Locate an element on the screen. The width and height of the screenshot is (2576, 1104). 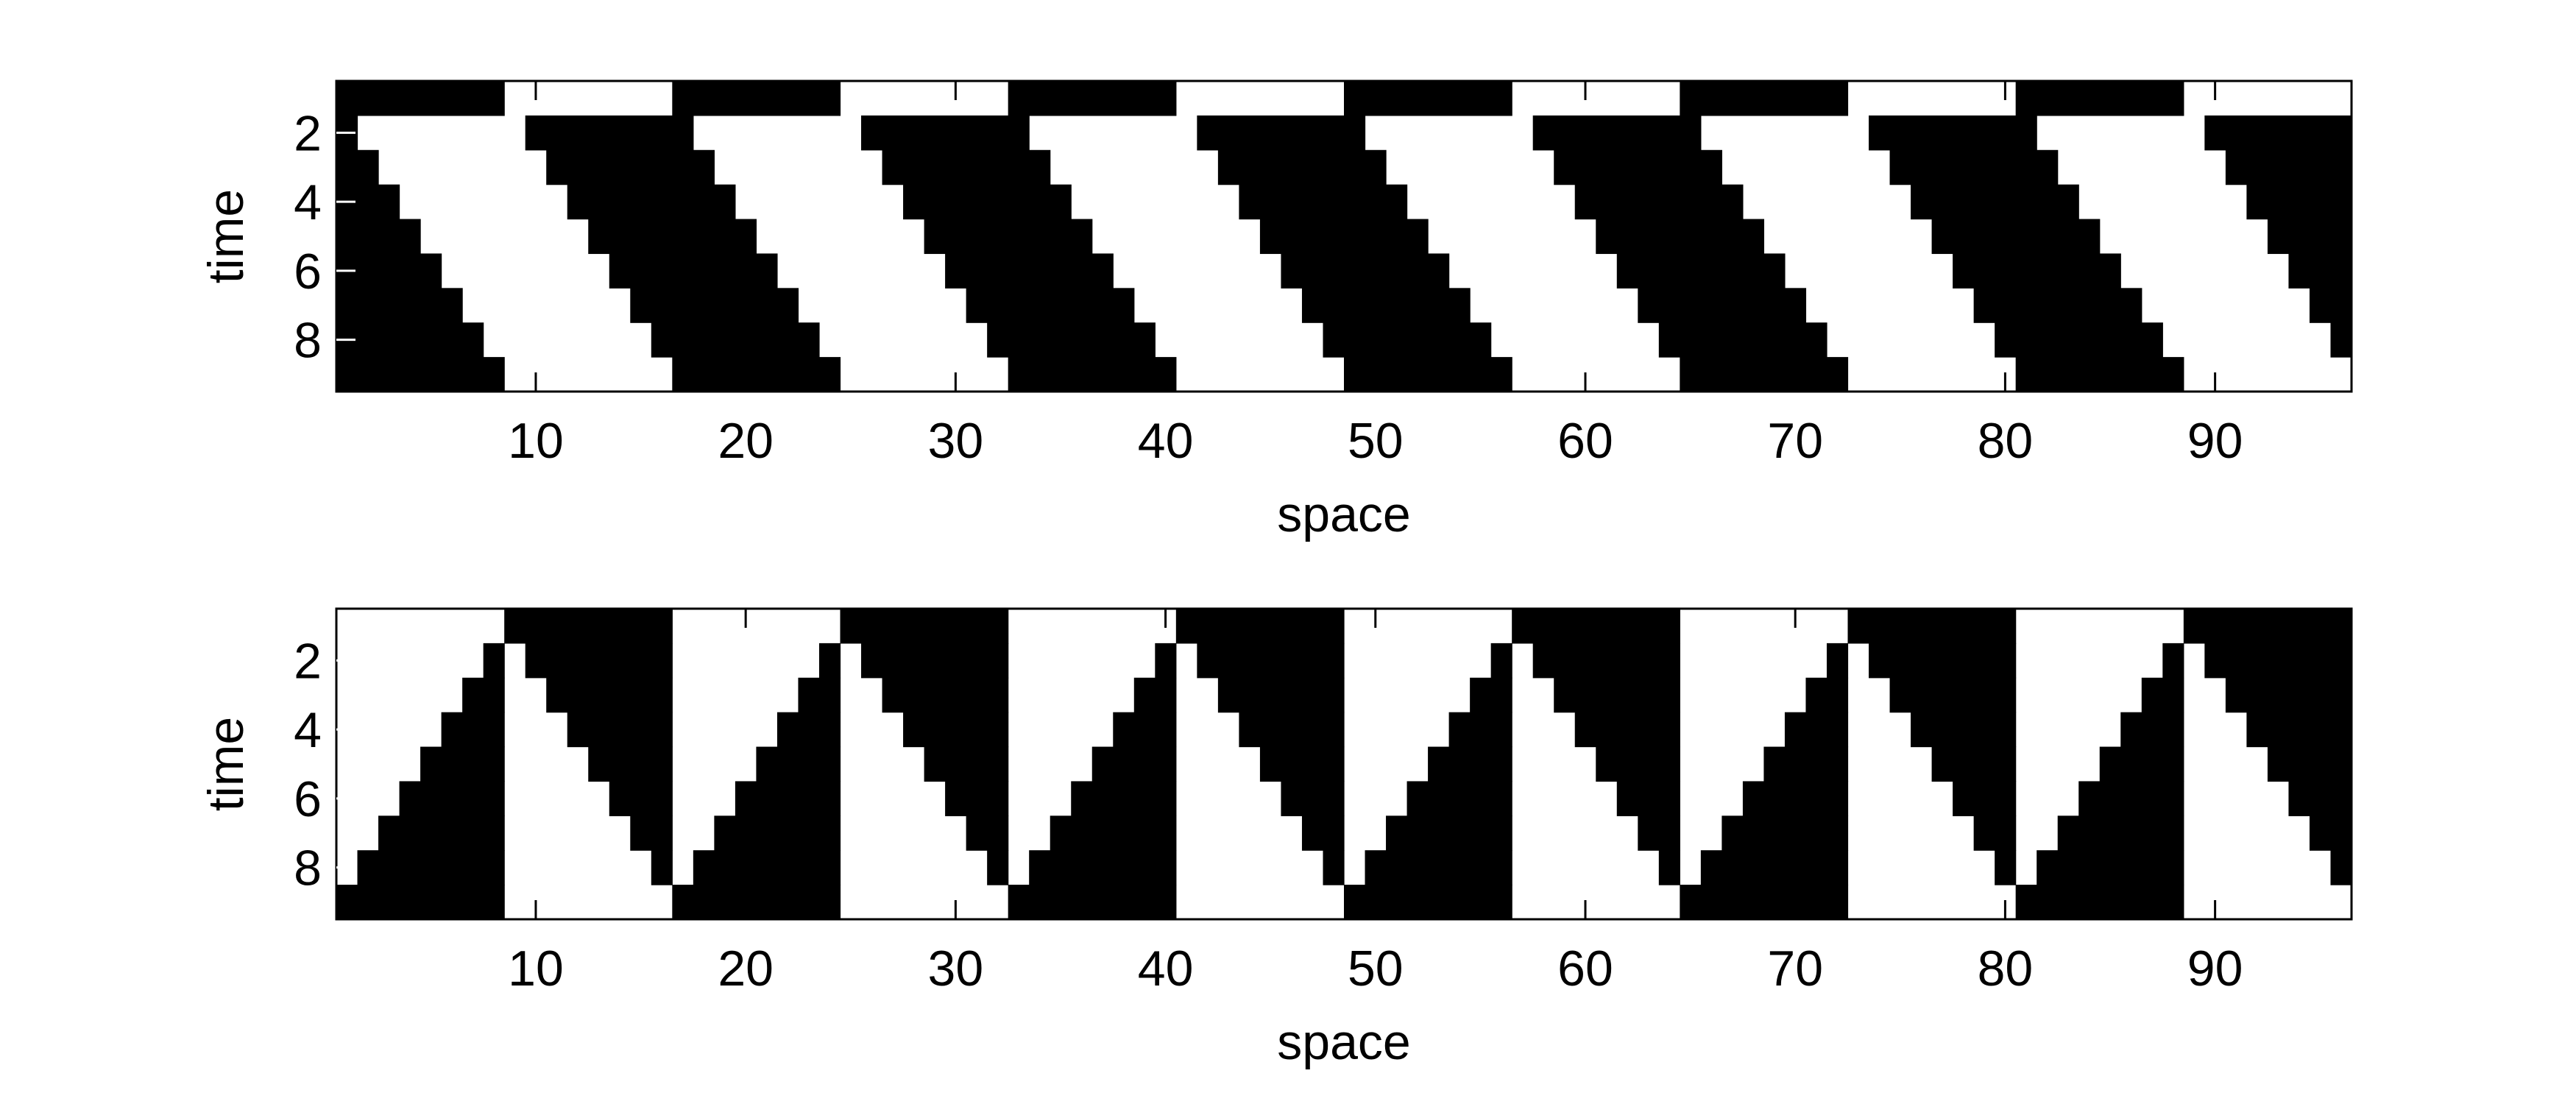
heatmap-cell-run-bottom-t7-x19 is located at coordinates (778, 833).